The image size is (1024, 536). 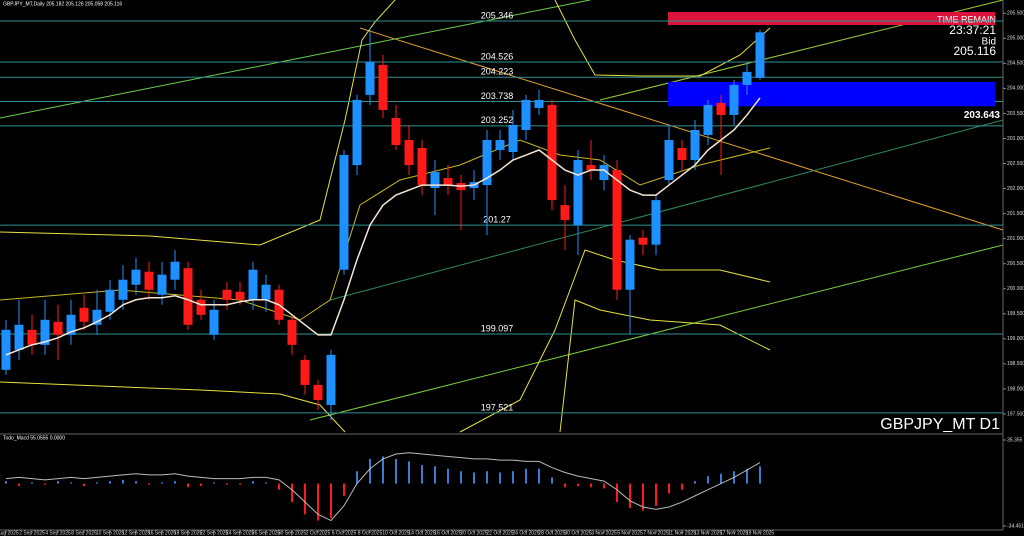 I want to click on x-tick-label: 13 Nov 2025, so click(x=708, y=533).